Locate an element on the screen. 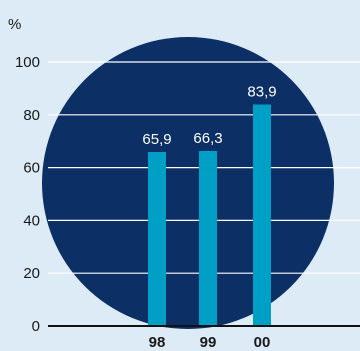 Image resolution: width=360 pixels, height=351 pixels. x-tick-label: 99 is located at coordinates (208, 342).